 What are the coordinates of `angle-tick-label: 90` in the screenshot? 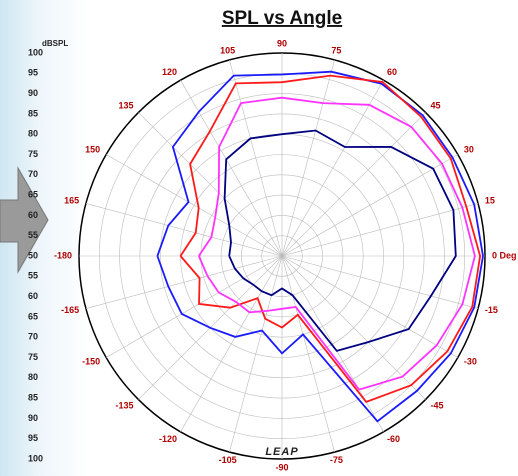 It's located at (282, 43).